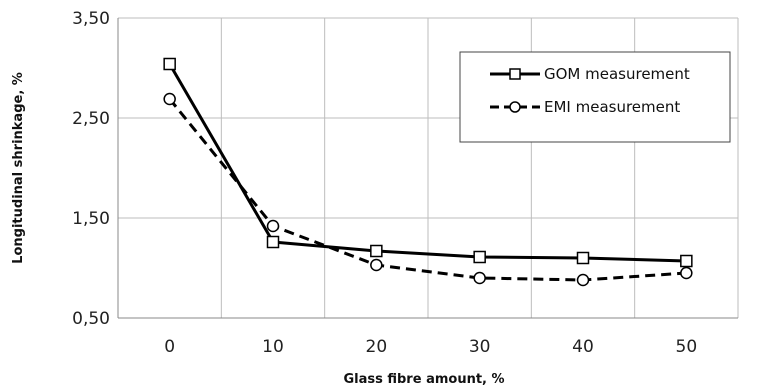  I want to click on x-tick-label: 30, so click(480, 347).